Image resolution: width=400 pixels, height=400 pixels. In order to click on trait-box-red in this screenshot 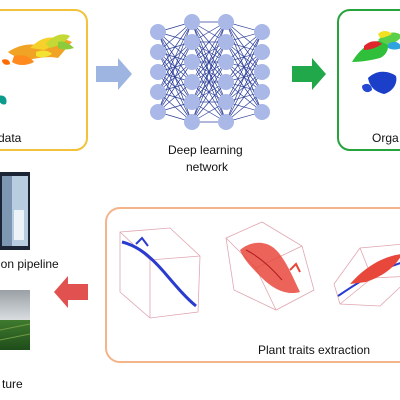, I will do `click(270, 266)`.